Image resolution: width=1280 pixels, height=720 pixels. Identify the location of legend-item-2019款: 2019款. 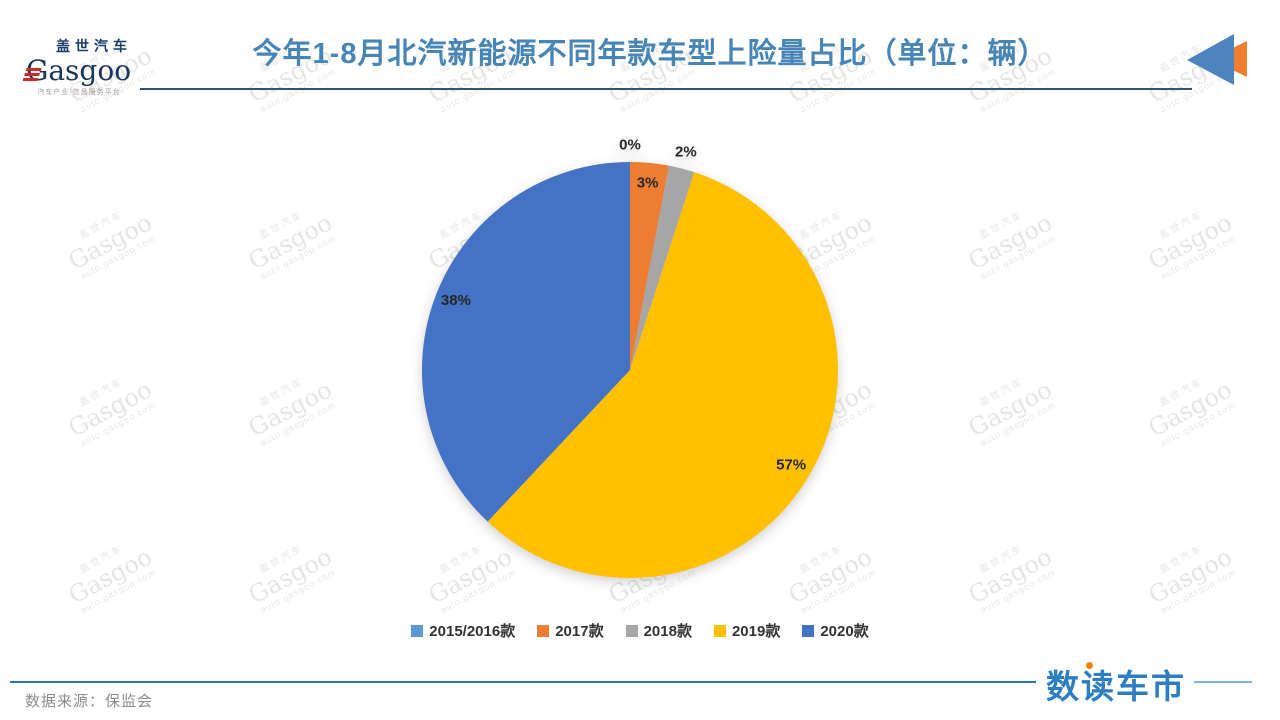
(747, 630).